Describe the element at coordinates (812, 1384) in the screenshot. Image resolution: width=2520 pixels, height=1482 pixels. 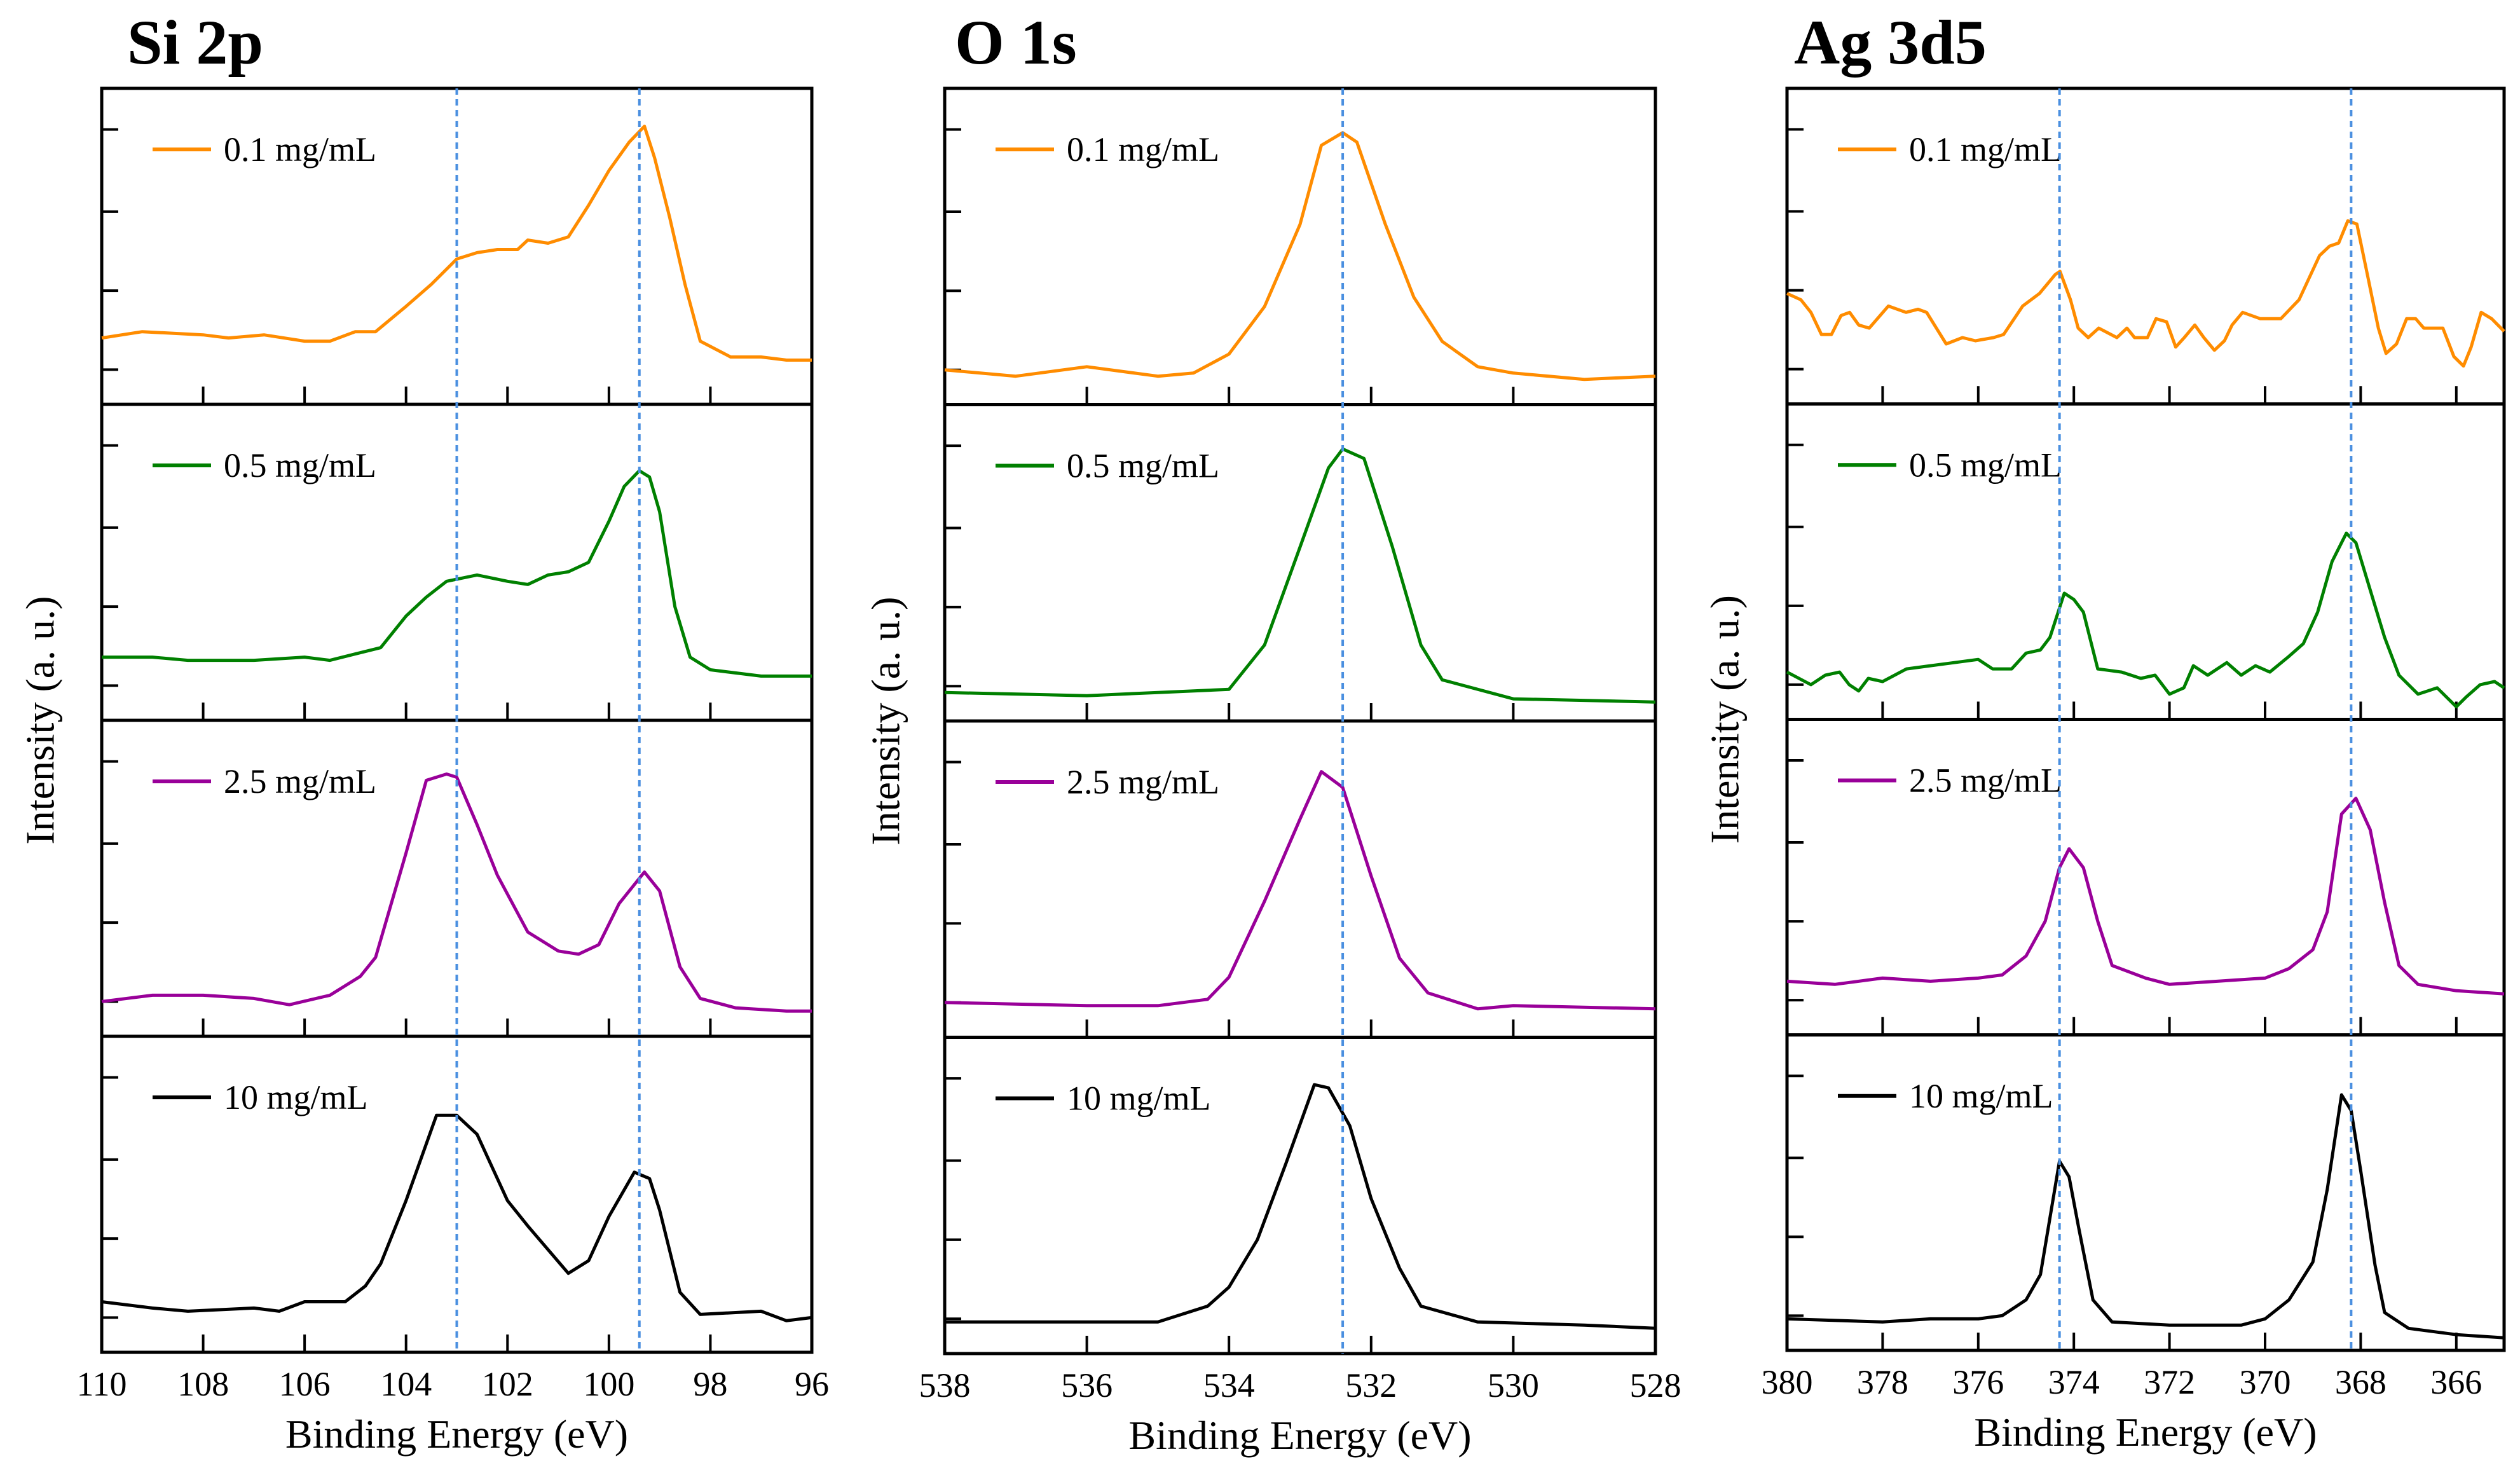
I see `x-tick-label: 96` at that location.